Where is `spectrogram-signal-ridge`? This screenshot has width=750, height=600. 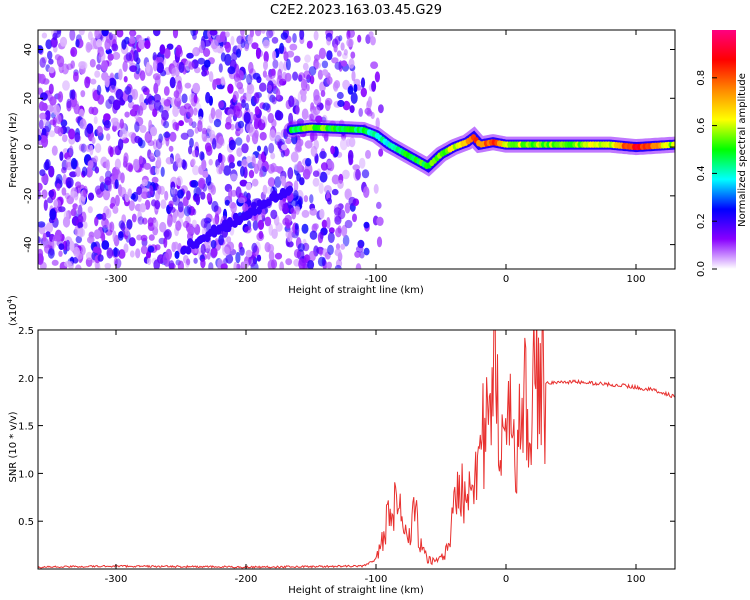
spectrogram-signal-ridge is located at coordinates (479, 148).